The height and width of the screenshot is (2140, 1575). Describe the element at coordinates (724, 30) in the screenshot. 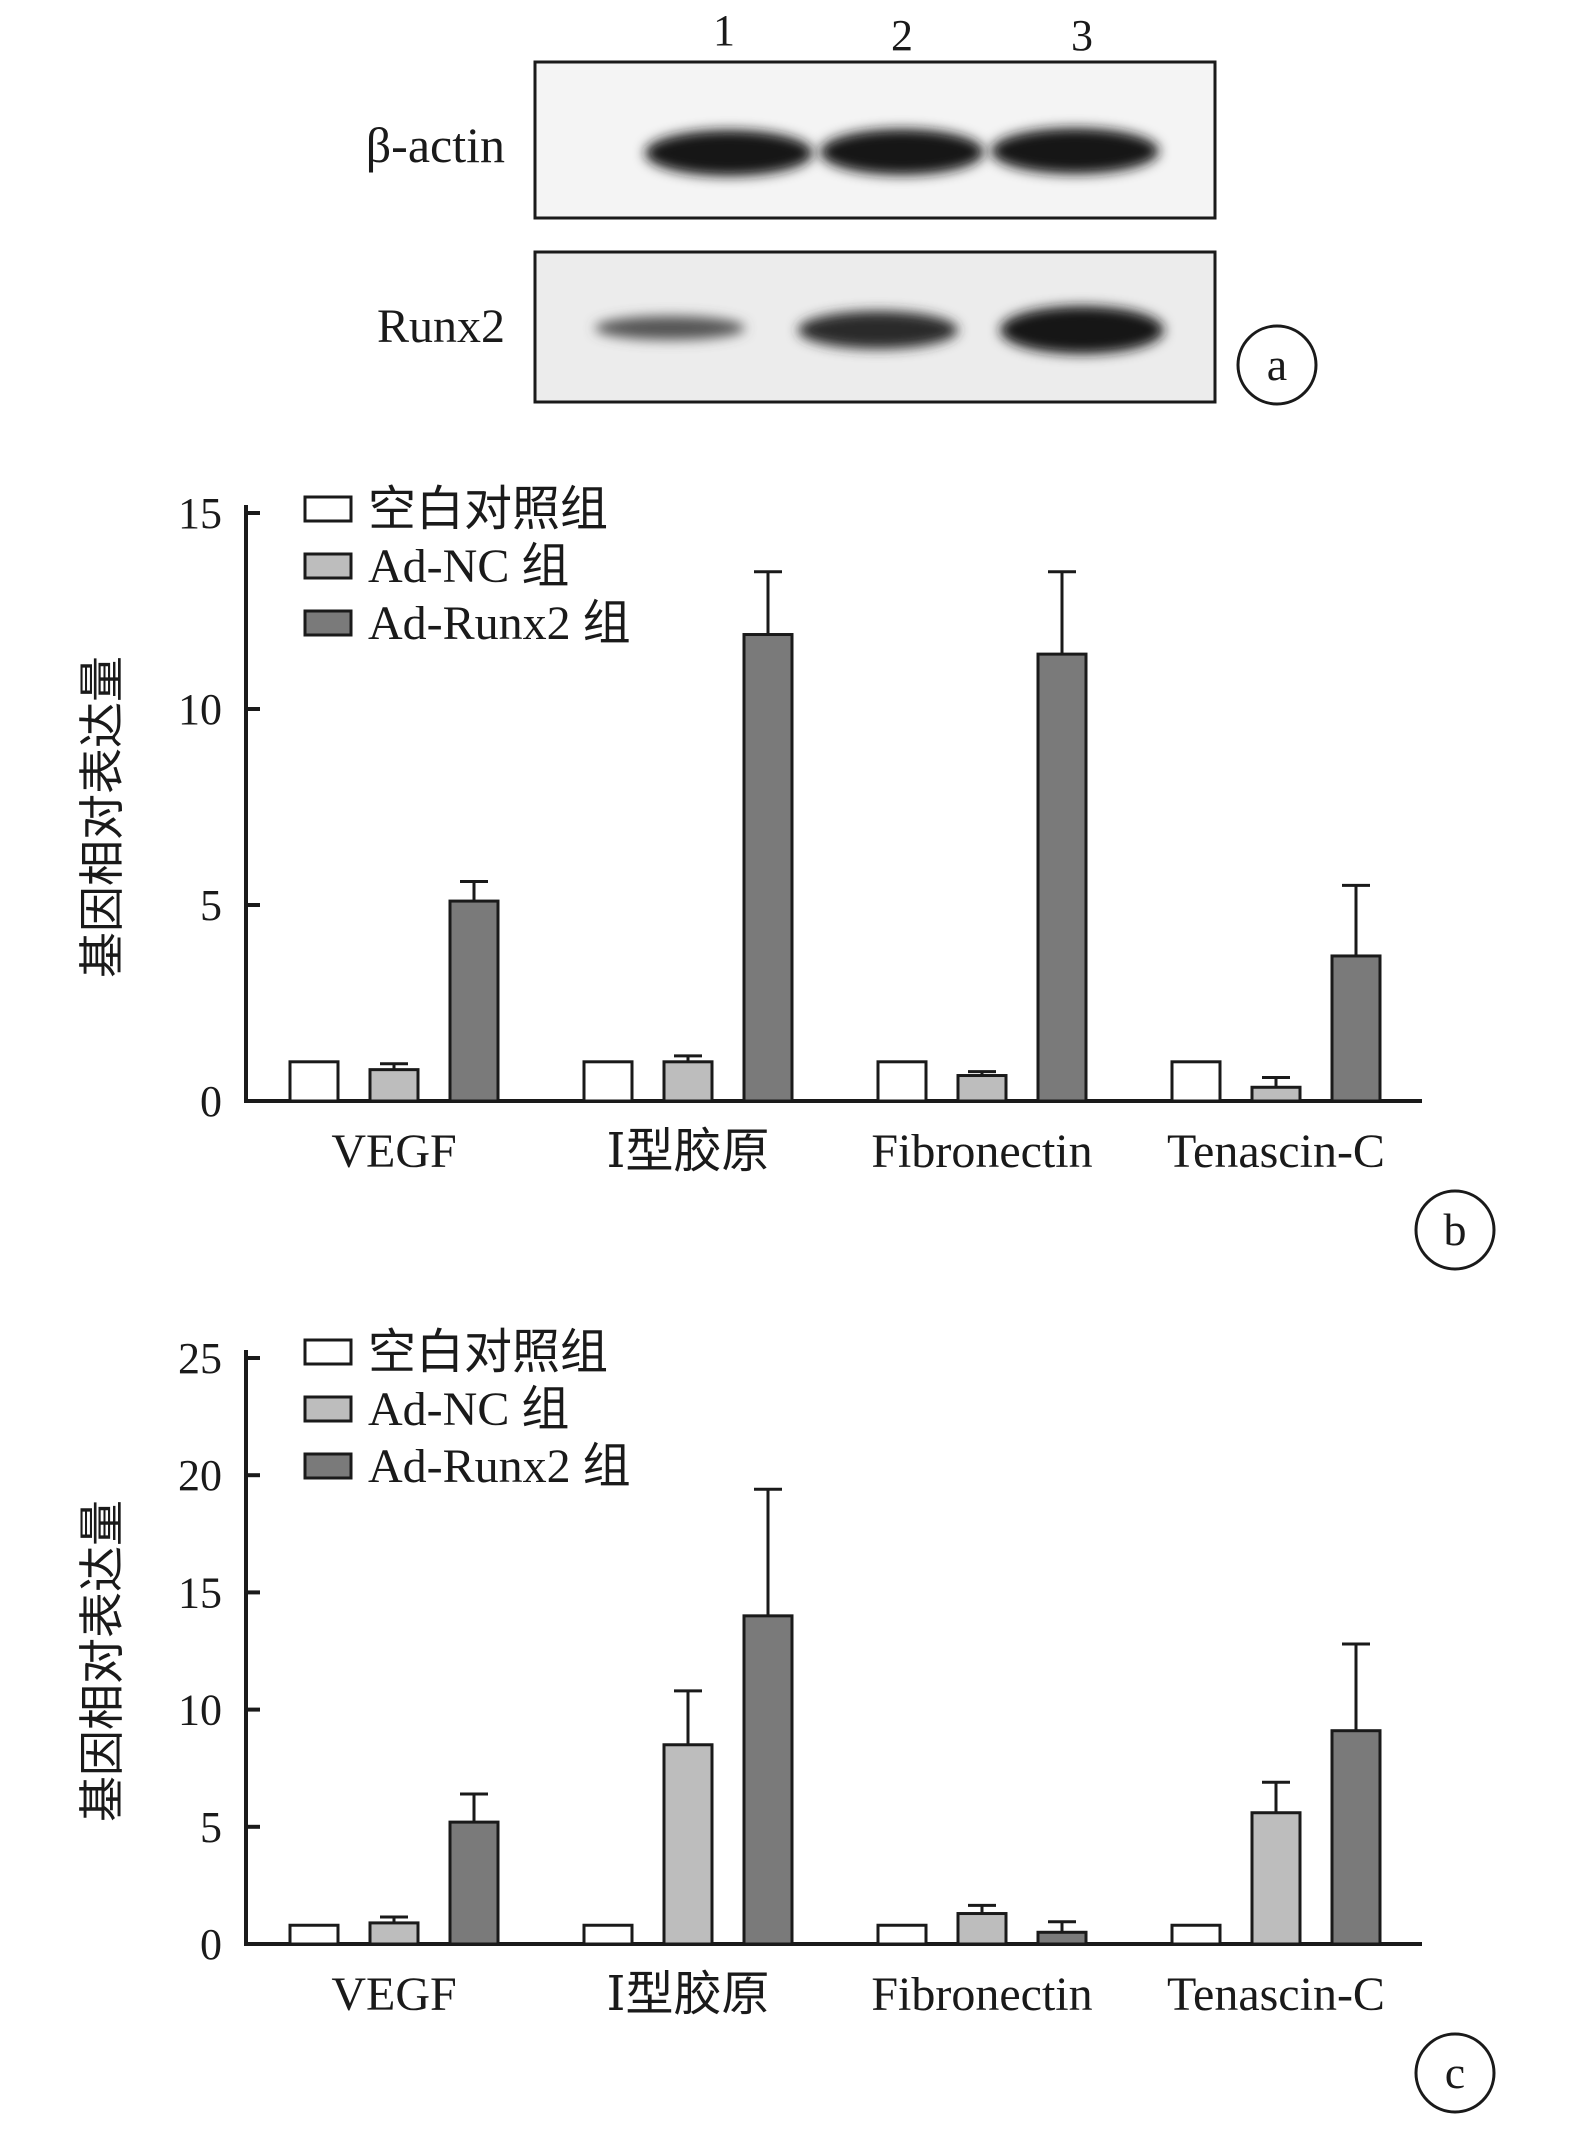

I see `lane-label-1: 1` at that location.